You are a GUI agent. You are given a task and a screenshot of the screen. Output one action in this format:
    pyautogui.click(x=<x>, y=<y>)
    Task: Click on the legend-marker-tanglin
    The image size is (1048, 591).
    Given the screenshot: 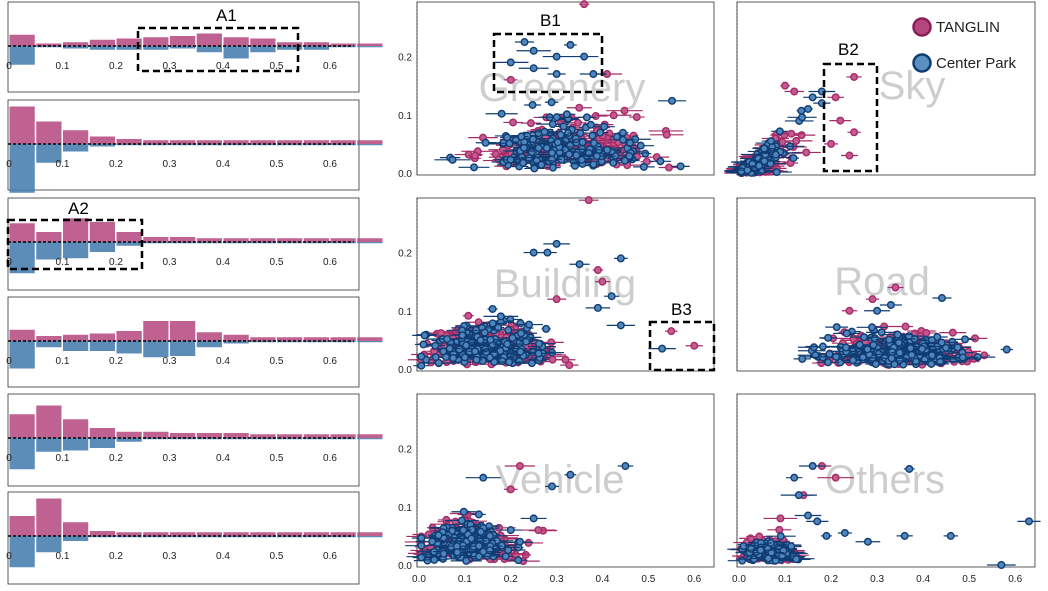 What is the action you would take?
    pyautogui.click(x=922, y=27)
    